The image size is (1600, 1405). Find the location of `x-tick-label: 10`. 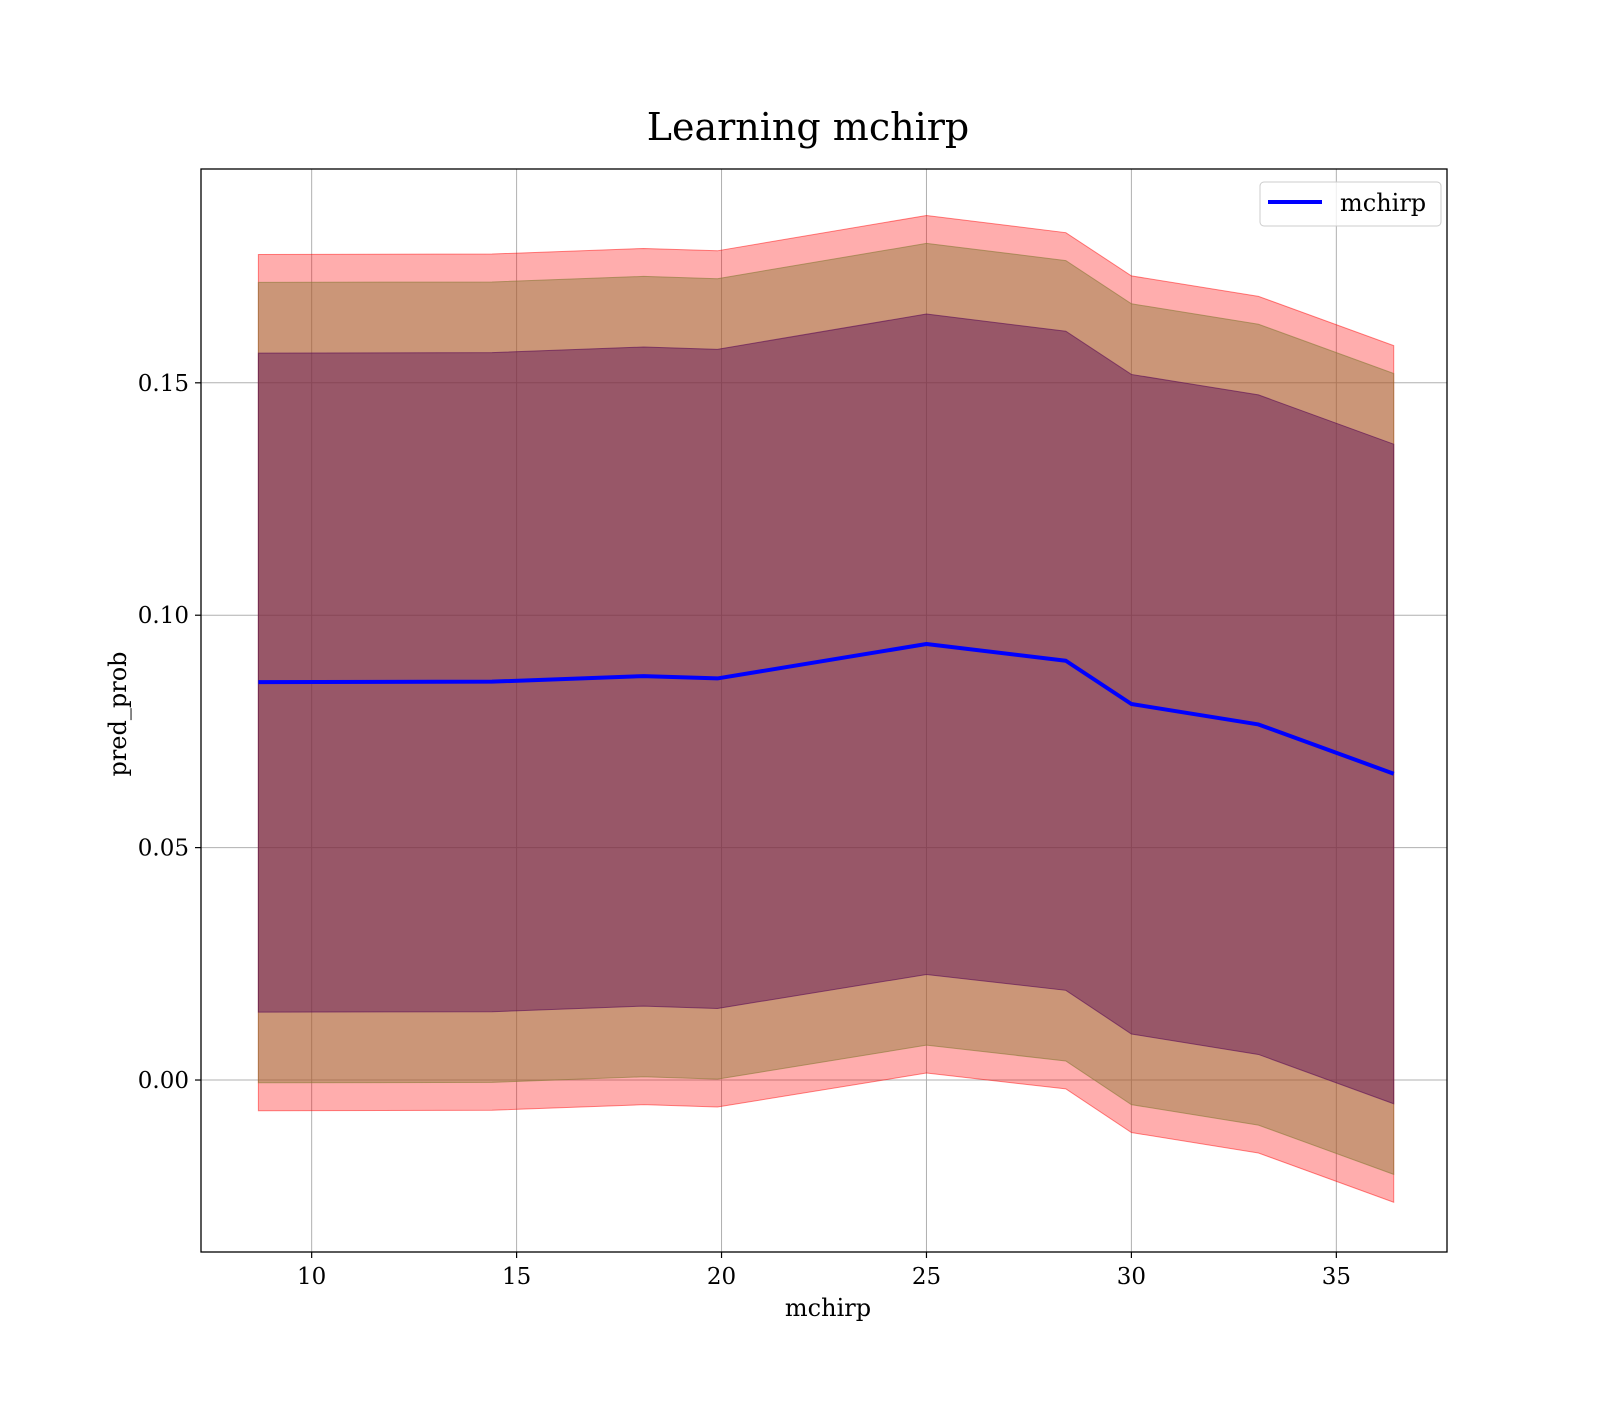

x-tick-label: 10 is located at coordinates (311, 1277).